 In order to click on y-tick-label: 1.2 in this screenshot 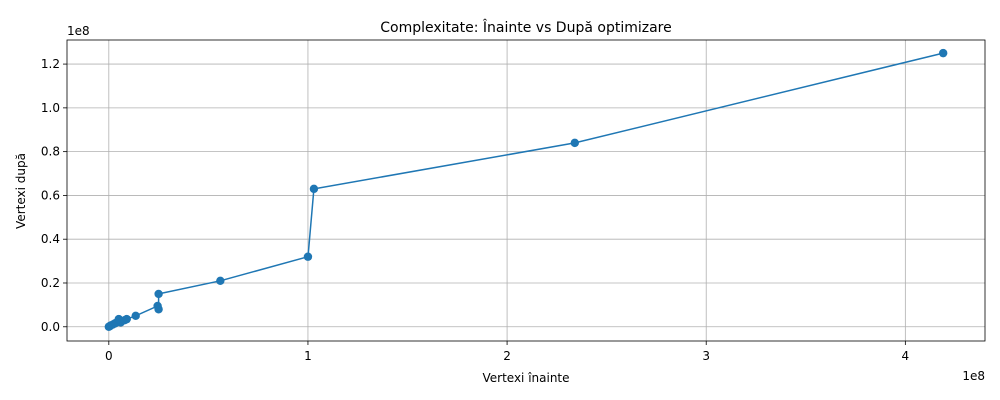, I will do `click(50, 64)`.